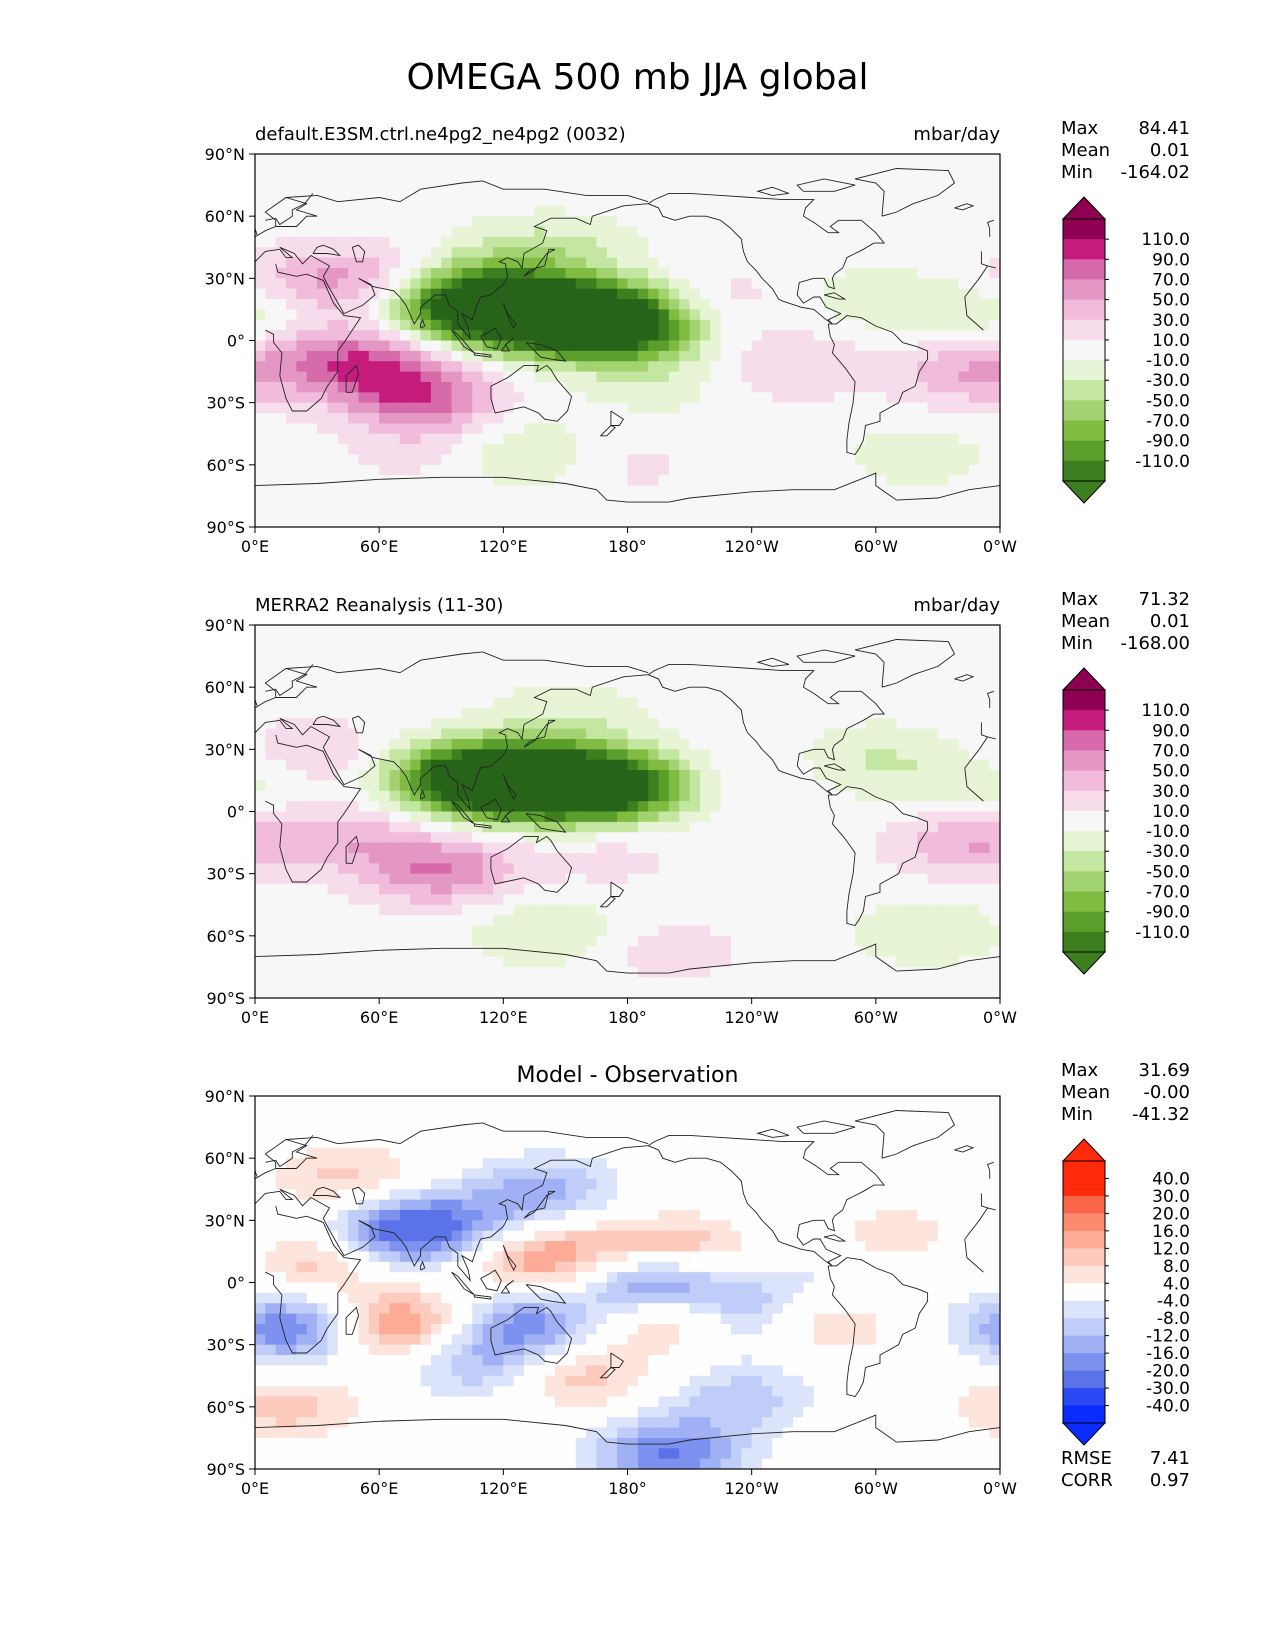 This screenshot has height=1650, width=1275. Describe the element at coordinates (236, 341) in the screenshot. I see `lat-tick-label: 0°` at that location.